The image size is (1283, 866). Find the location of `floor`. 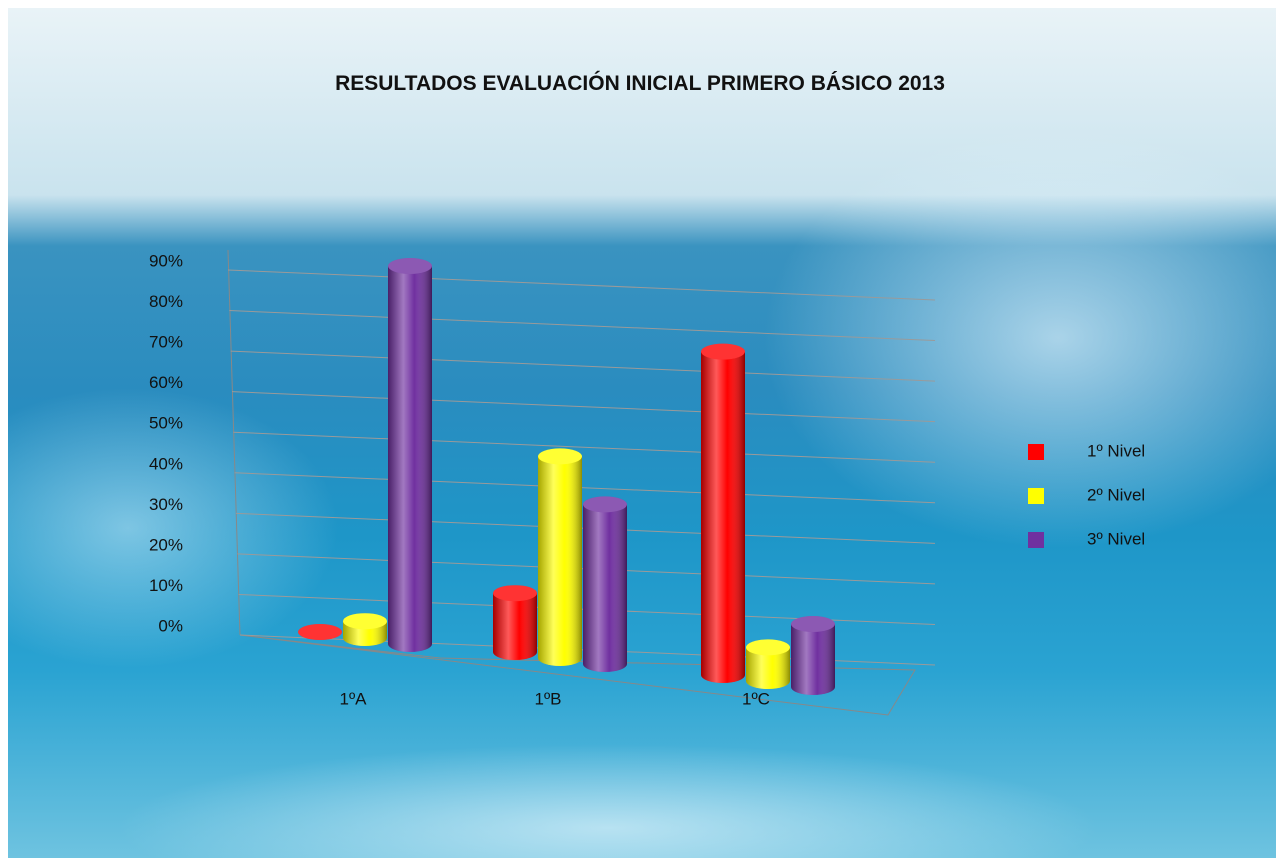

floor is located at coordinates (577, 675).